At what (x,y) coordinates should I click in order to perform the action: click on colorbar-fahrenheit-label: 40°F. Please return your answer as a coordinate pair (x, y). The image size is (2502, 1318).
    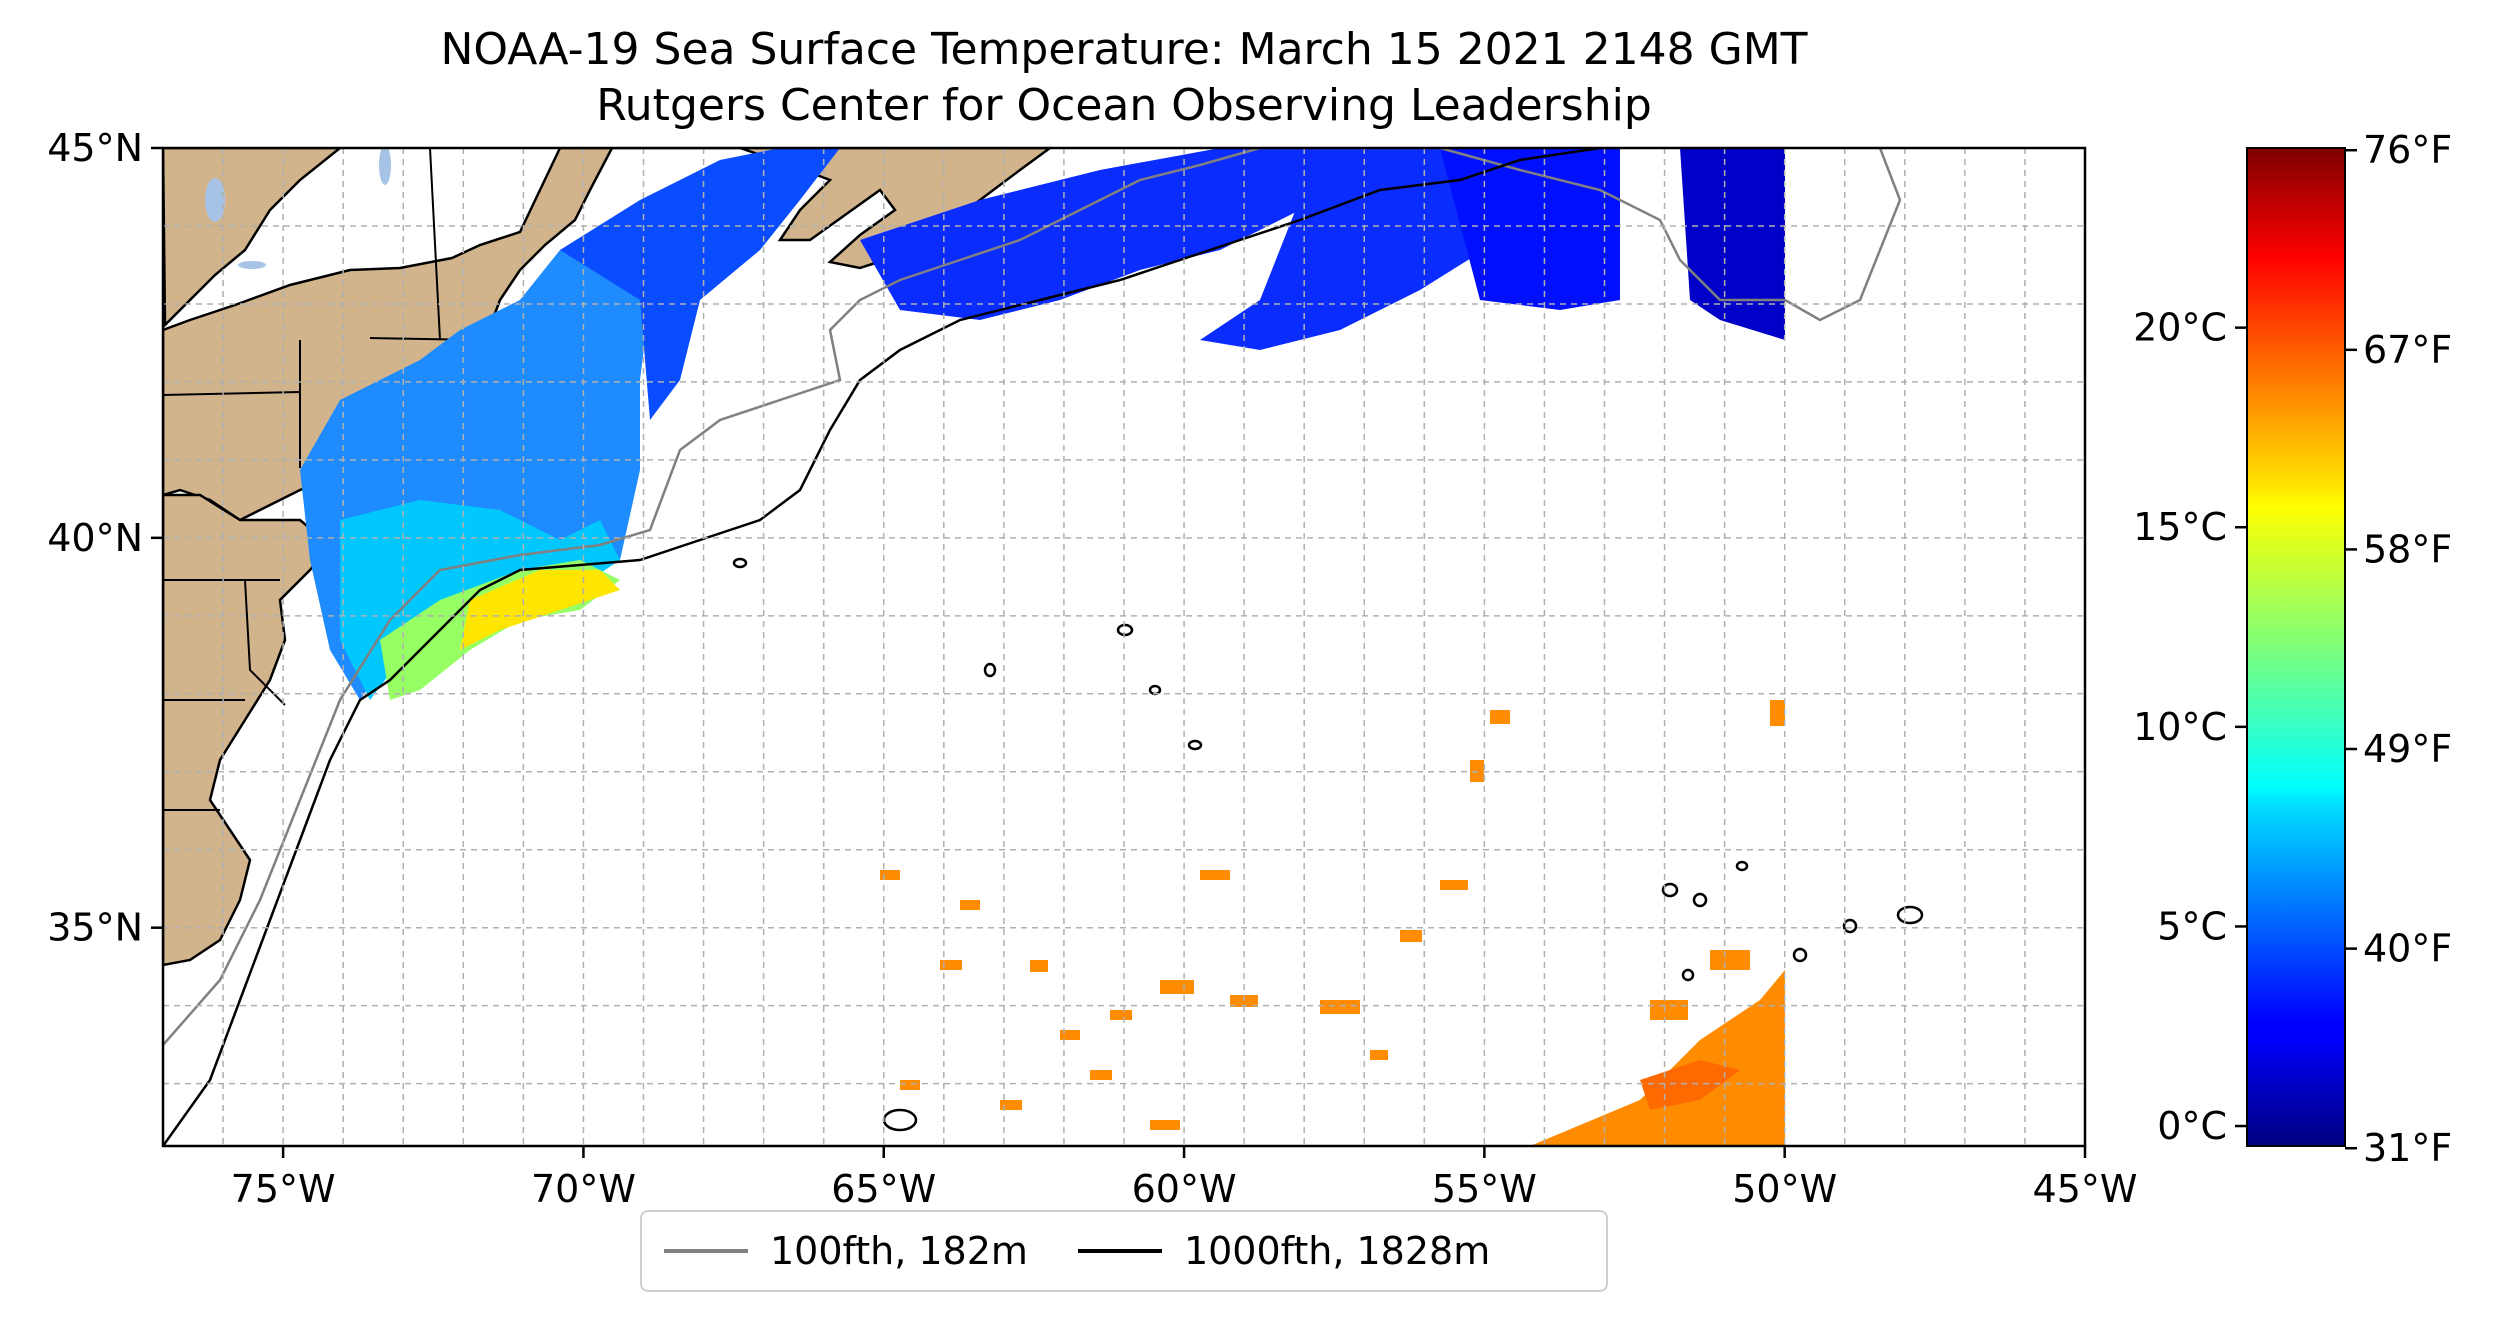
    Looking at the image, I should click on (2407, 949).